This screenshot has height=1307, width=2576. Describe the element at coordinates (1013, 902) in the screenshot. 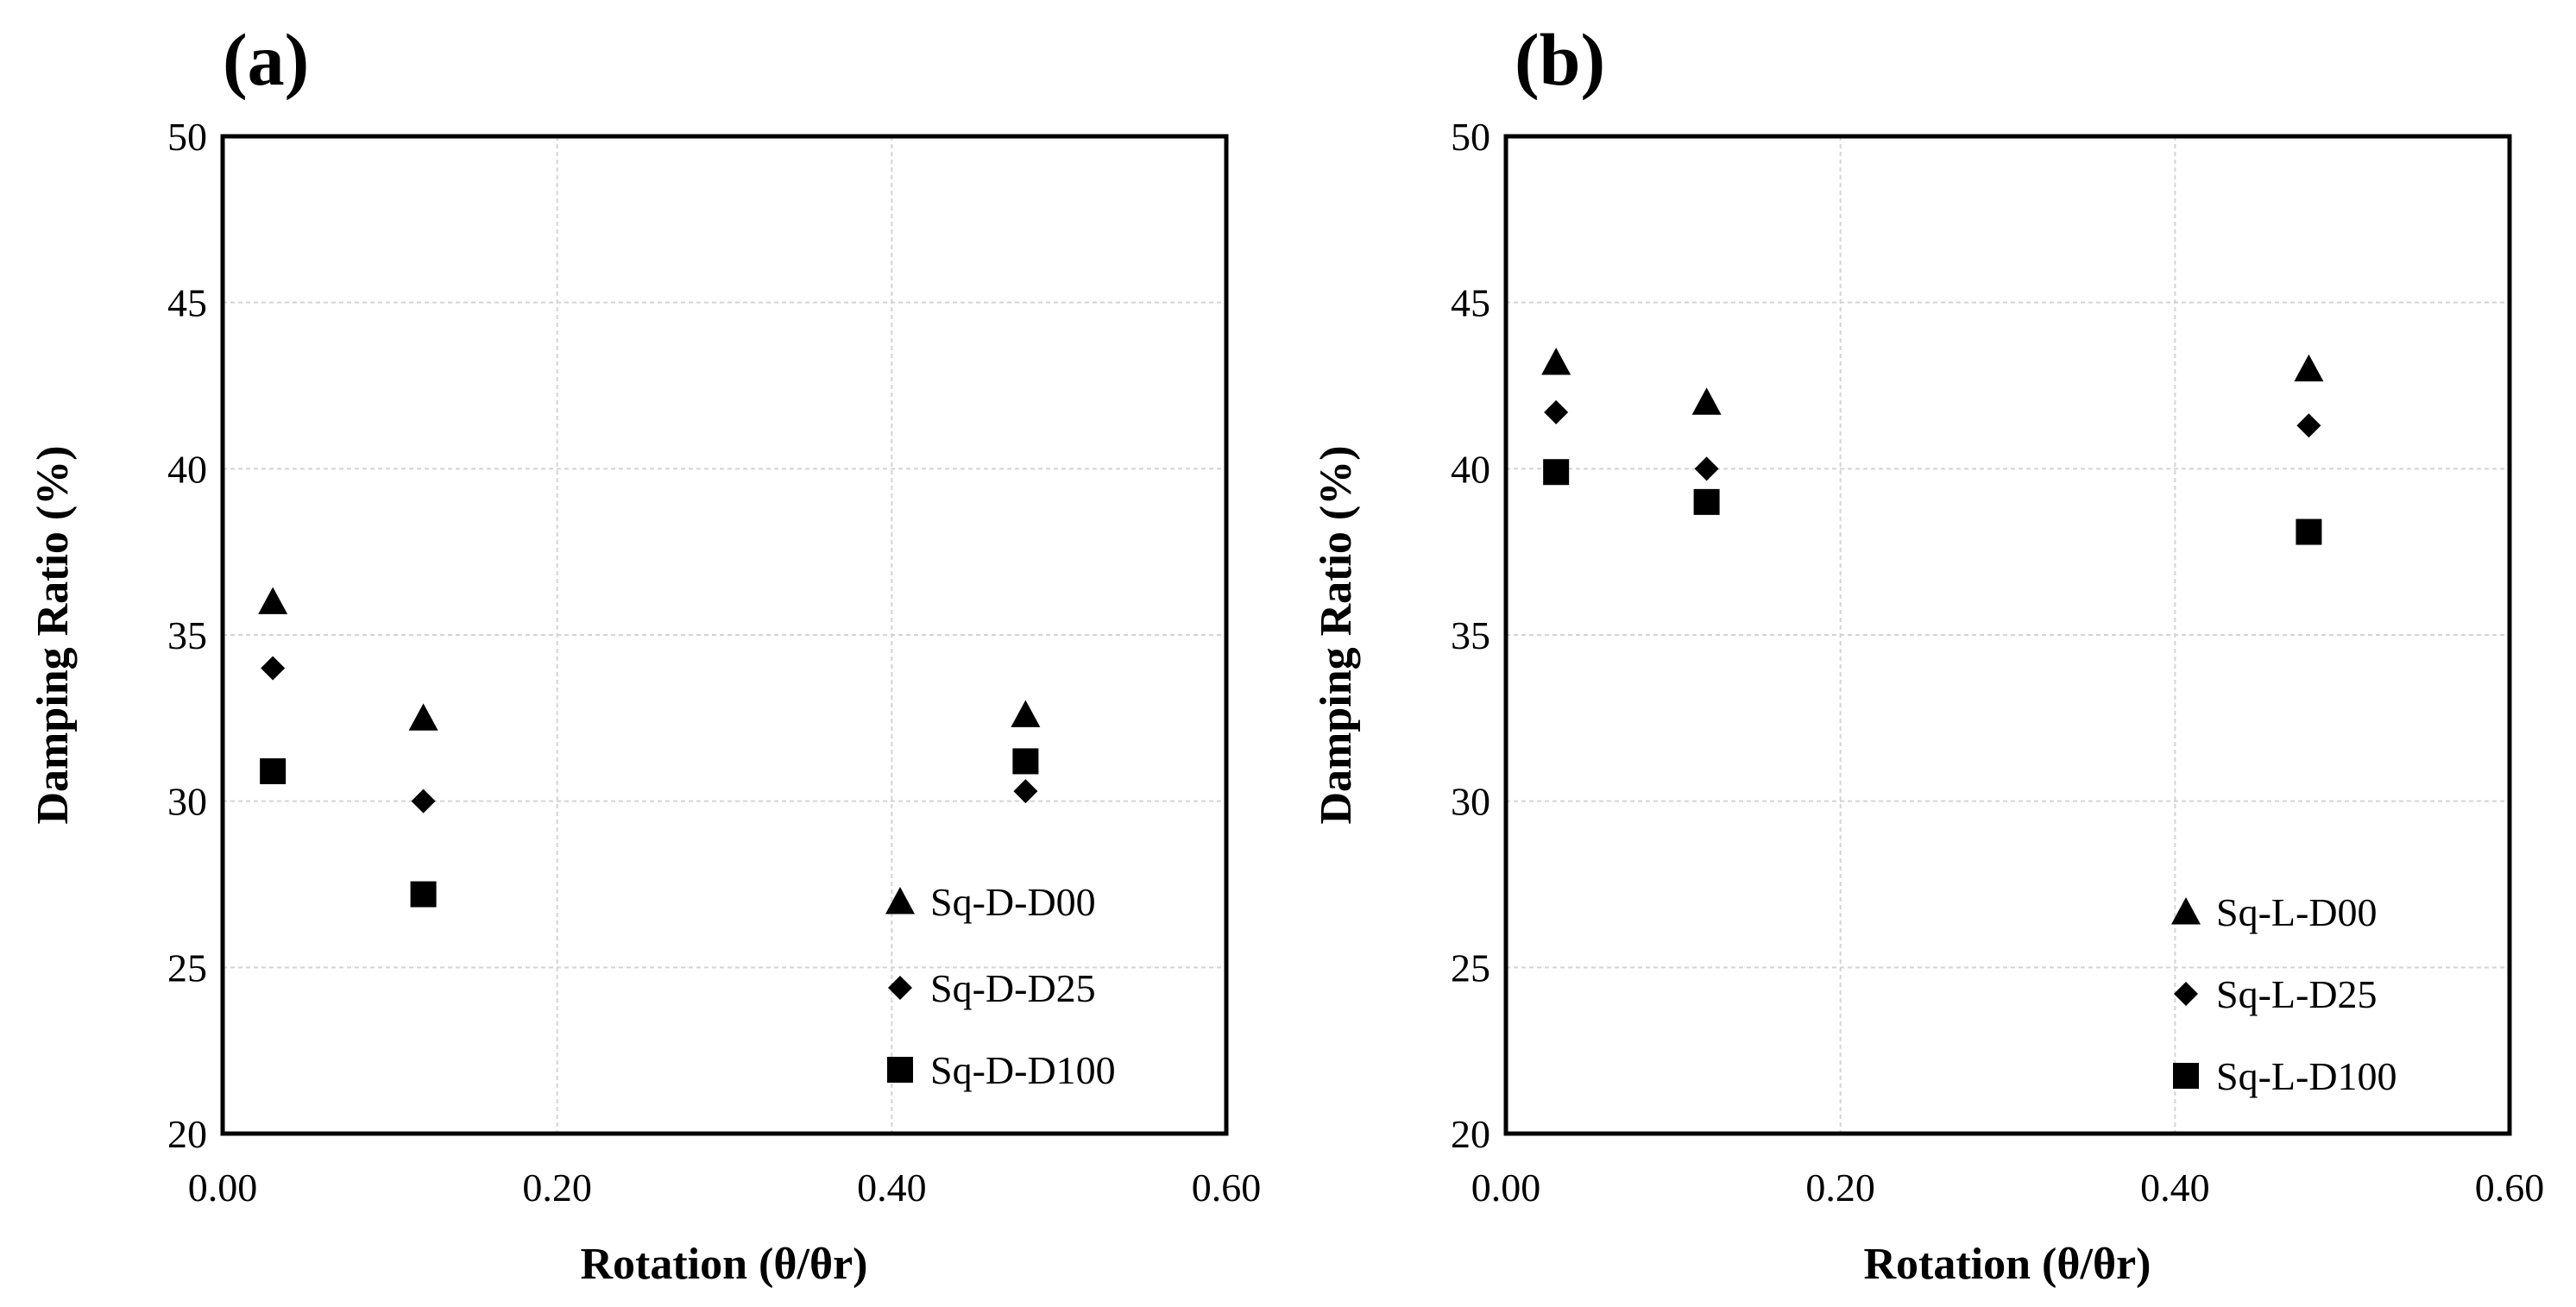

I see `legend-label: Sq-D-D00` at that location.